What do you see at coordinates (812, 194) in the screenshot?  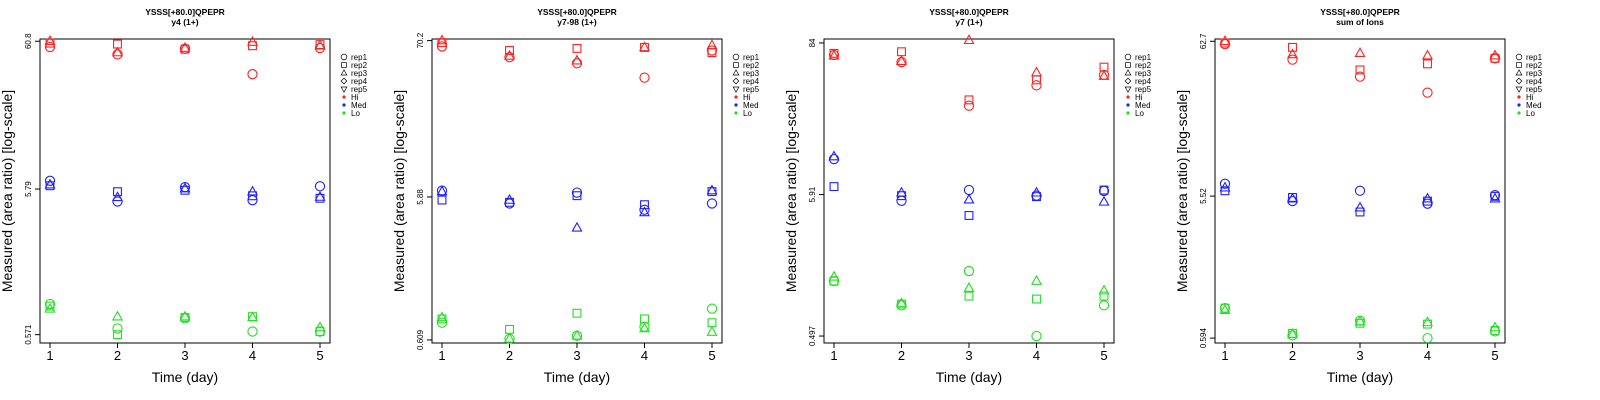 I see `y-tick-label: 5.91` at bounding box center [812, 194].